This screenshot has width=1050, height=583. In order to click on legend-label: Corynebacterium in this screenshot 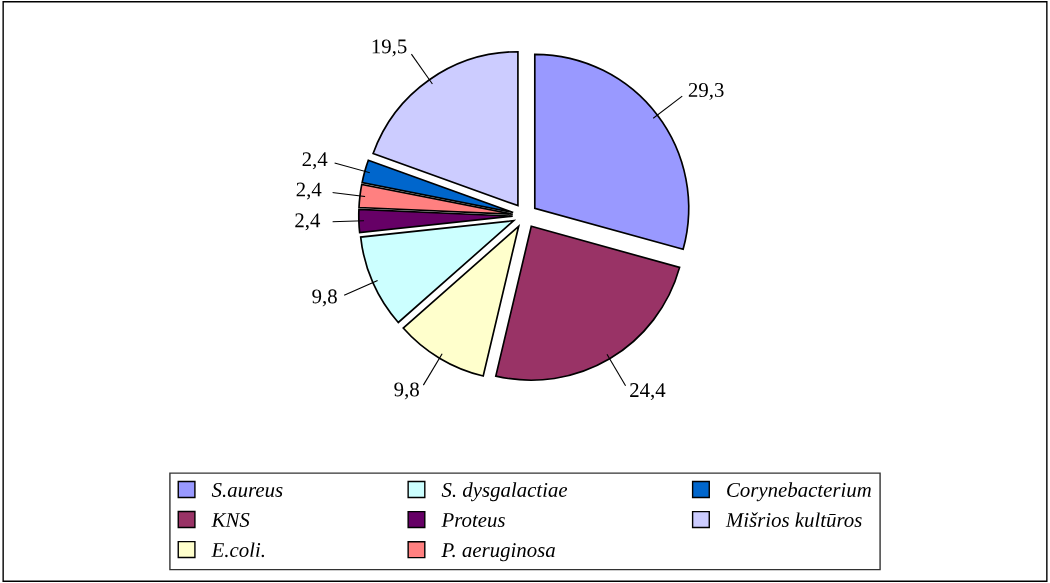, I will do `click(799, 492)`.